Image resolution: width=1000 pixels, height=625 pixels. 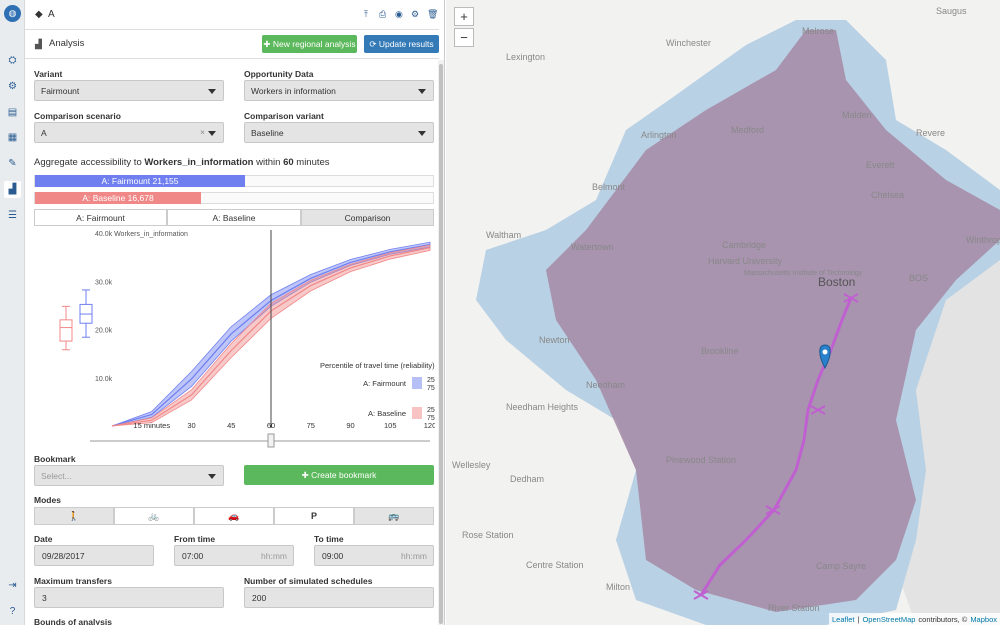 I want to click on map-place-label: Dedham, so click(x=527, y=479).